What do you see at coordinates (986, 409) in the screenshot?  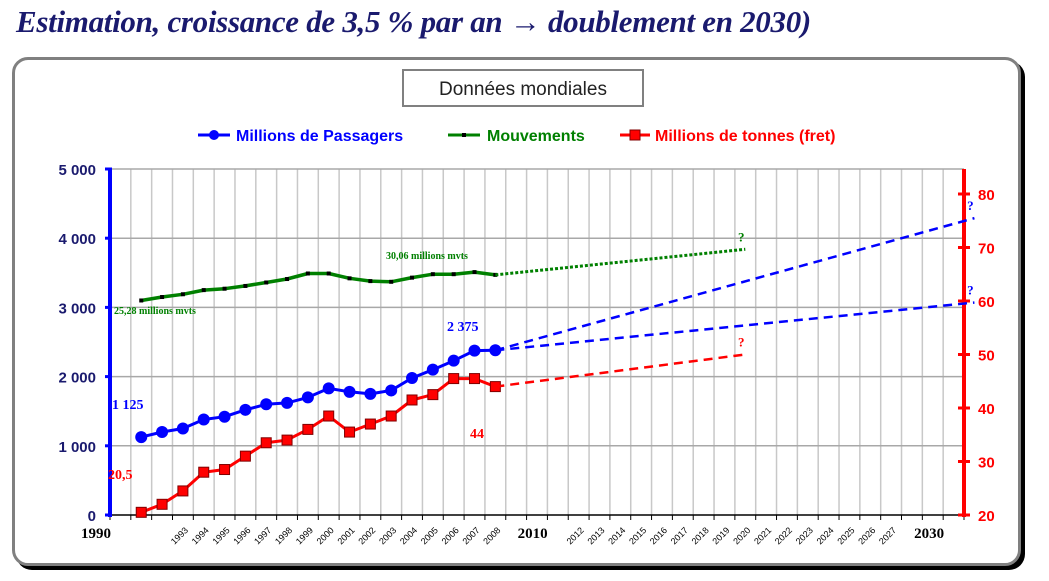 I see `y-axis-right-tick-label: 40` at bounding box center [986, 409].